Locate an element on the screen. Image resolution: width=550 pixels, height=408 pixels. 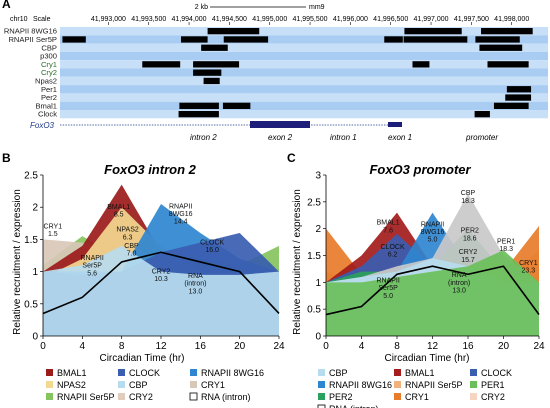
region-intron-1: intron 1 is located at coordinates (343, 137).